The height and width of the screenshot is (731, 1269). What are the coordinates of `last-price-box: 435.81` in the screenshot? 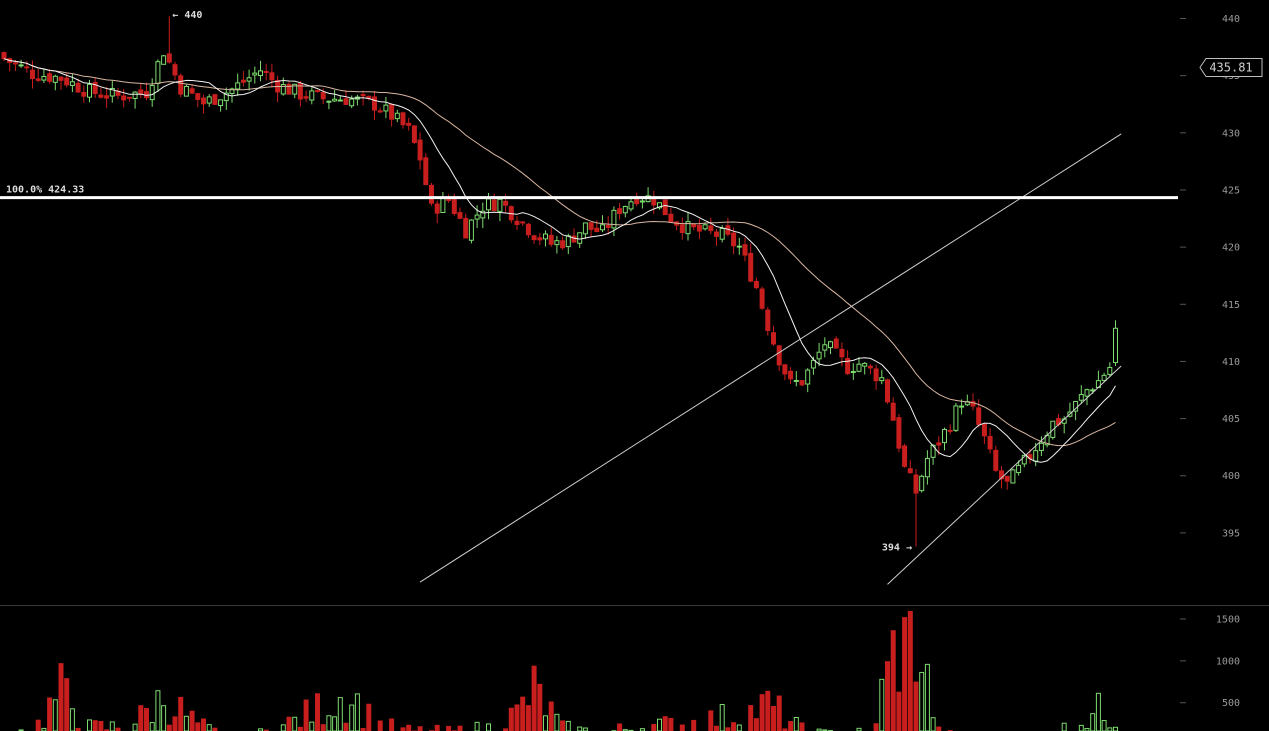 It's located at (1231, 67).